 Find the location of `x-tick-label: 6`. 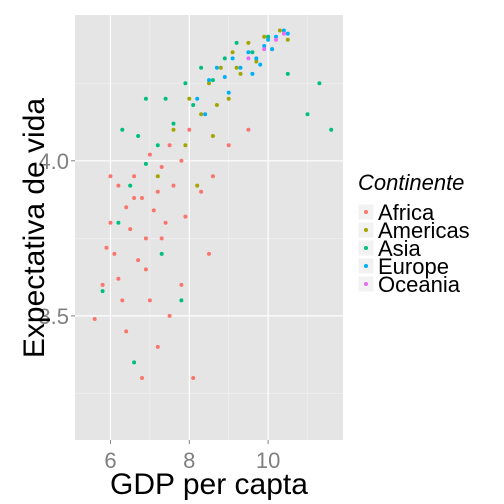

x-tick-label: 6 is located at coordinates (110, 460).